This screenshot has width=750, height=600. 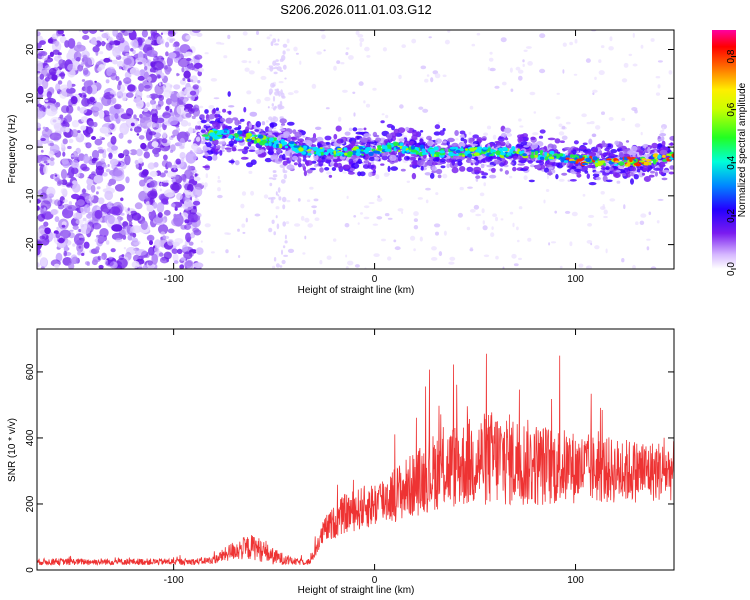 What do you see at coordinates (731, 216) in the screenshot?
I see `colorbar-tick-label: 0.2` at bounding box center [731, 216].